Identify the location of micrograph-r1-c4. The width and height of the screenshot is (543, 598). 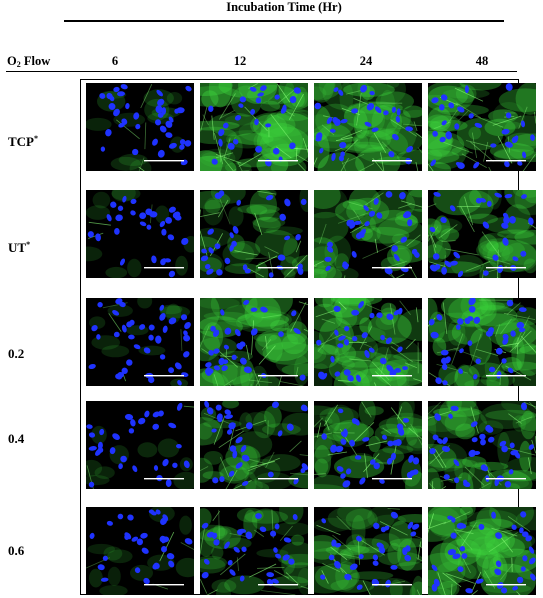
(482, 127).